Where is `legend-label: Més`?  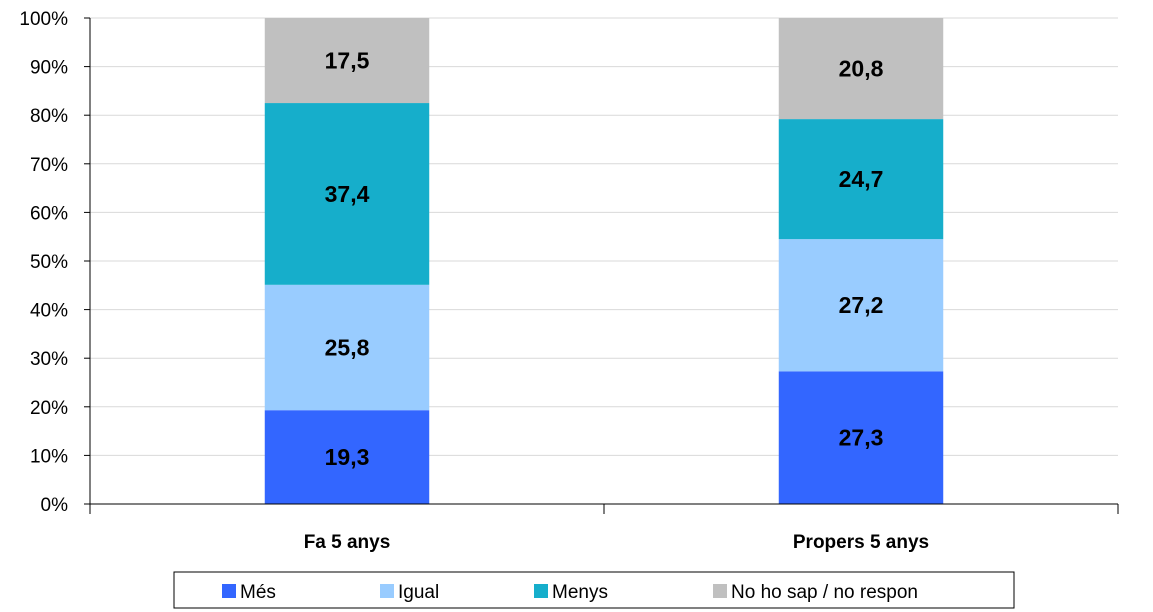
legend-label: Més is located at coordinates (258, 592).